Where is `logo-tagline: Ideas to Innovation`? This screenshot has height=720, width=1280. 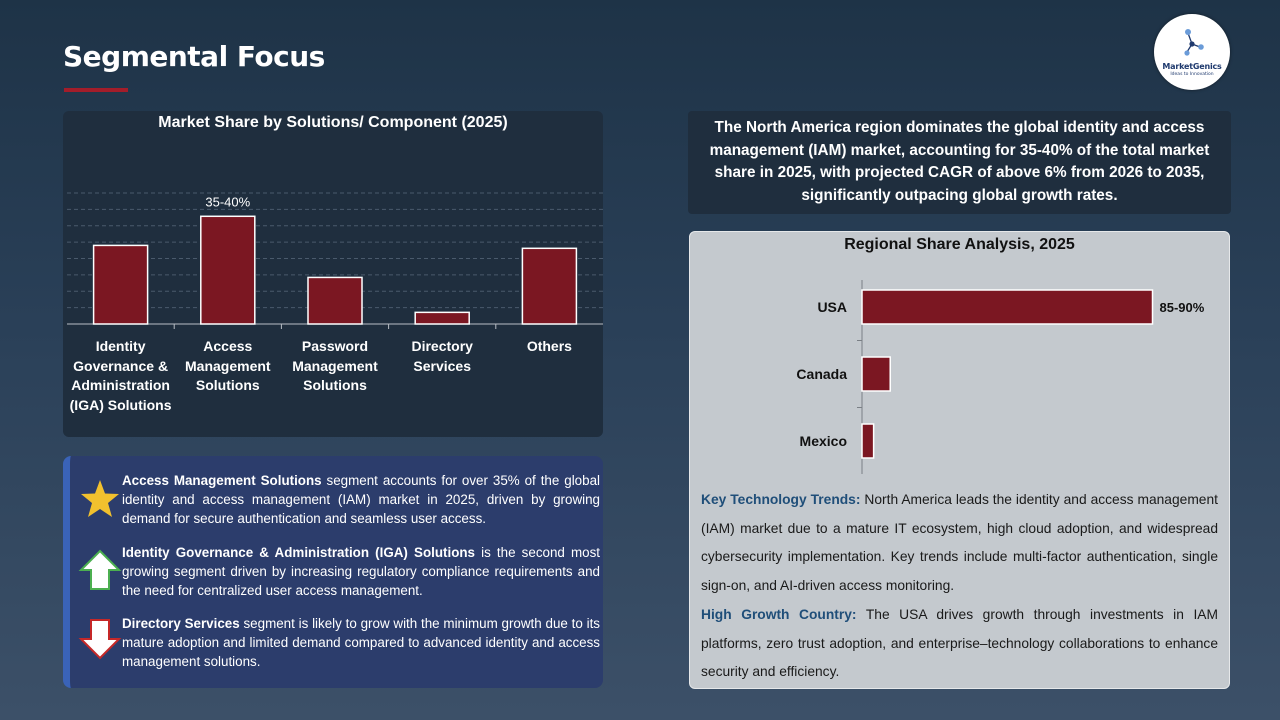
logo-tagline: Ideas to Innovation is located at coordinates (1192, 74).